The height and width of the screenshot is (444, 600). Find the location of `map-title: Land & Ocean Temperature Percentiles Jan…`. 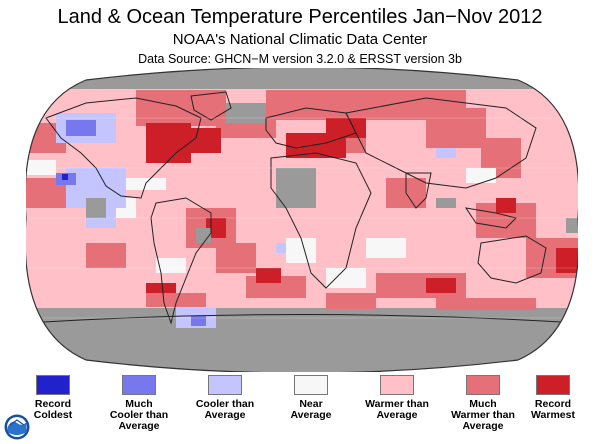

map-title: Land & Ocean Temperature Percentiles Jan… is located at coordinates (300, 17).